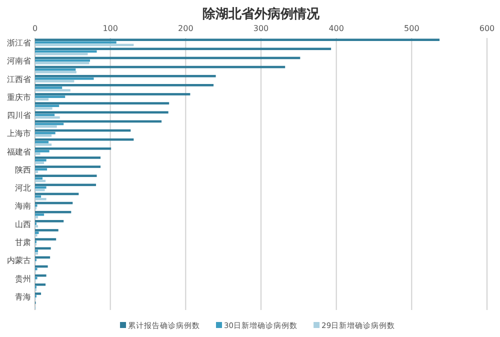  I want to click on x-tick-label: 400, so click(336, 28).